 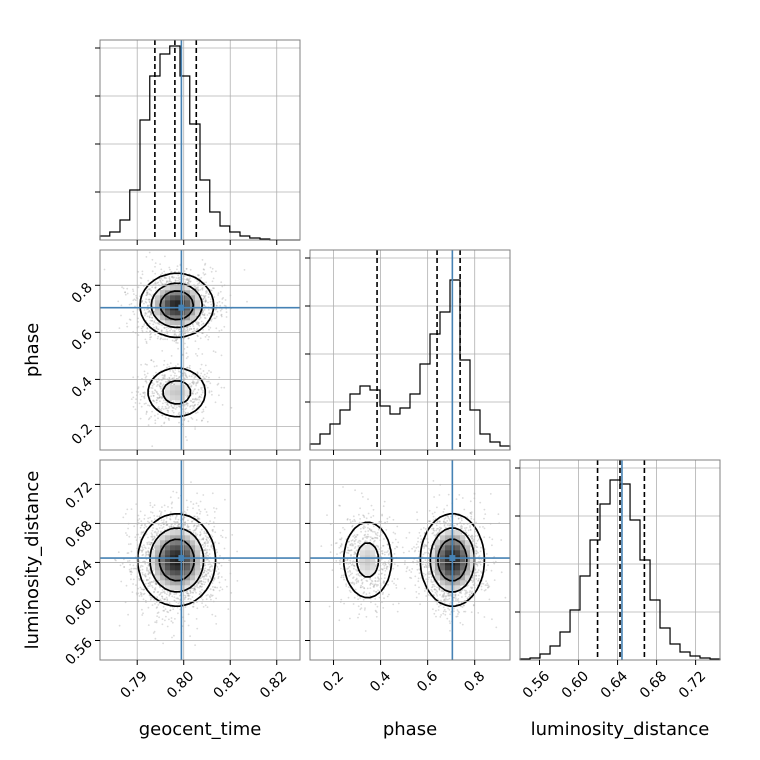 What do you see at coordinates (653, 684) in the screenshot?
I see `hist-luminosity_distance-x-tick-label: 0.68` at bounding box center [653, 684].